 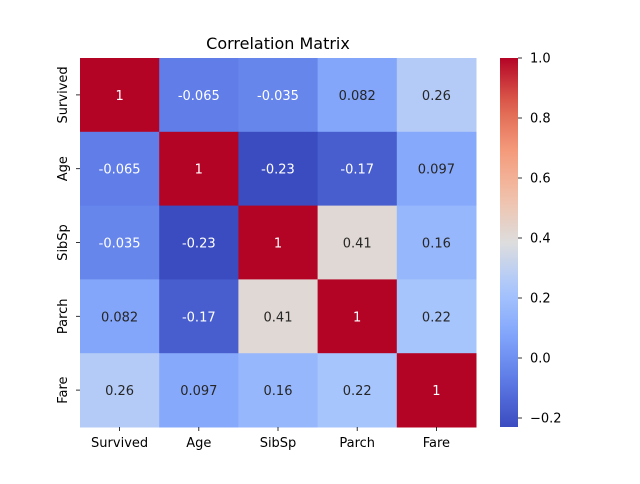 I want to click on colorbar-tick-label: 0.4, so click(x=540, y=239).